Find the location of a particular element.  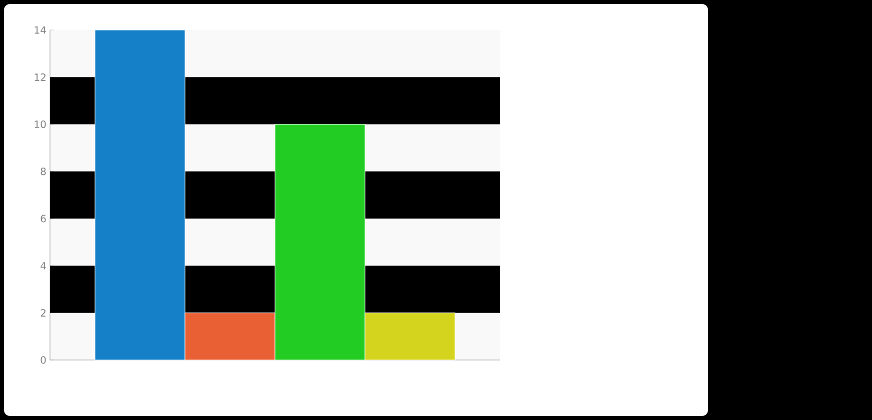

y-tick-label: 12 is located at coordinates (40, 77).